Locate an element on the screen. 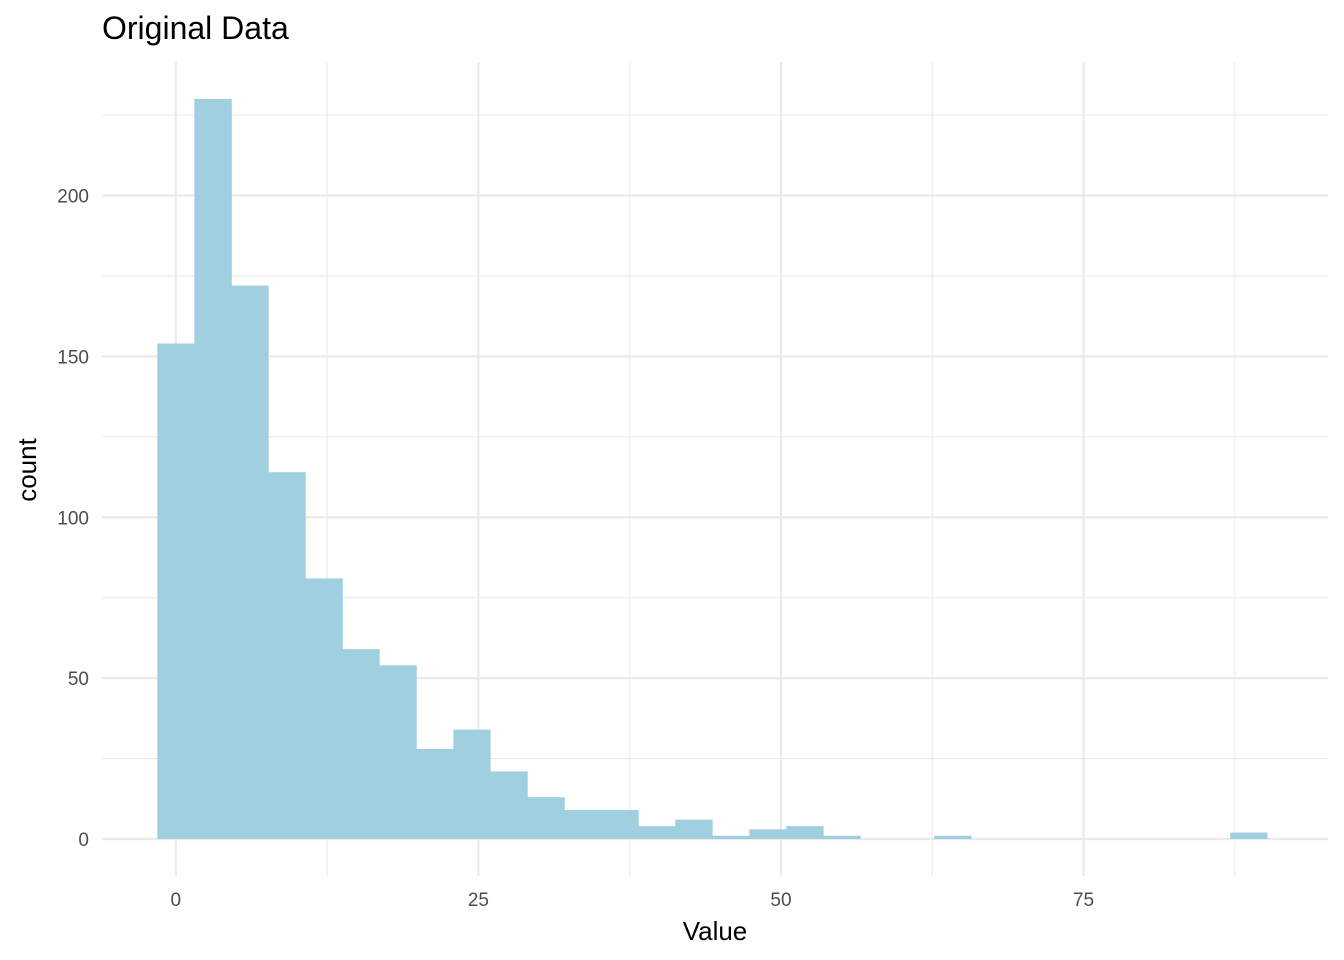 Image resolution: width=1344 pixels, height=960 pixels. y-tick-label: 150 is located at coordinates (73, 357).